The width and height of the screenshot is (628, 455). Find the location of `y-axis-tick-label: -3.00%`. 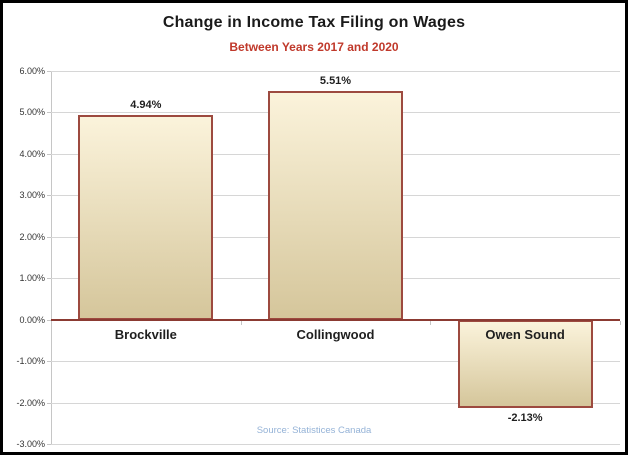

y-axis-tick-label: -3.00% is located at coordinates (30, 444).